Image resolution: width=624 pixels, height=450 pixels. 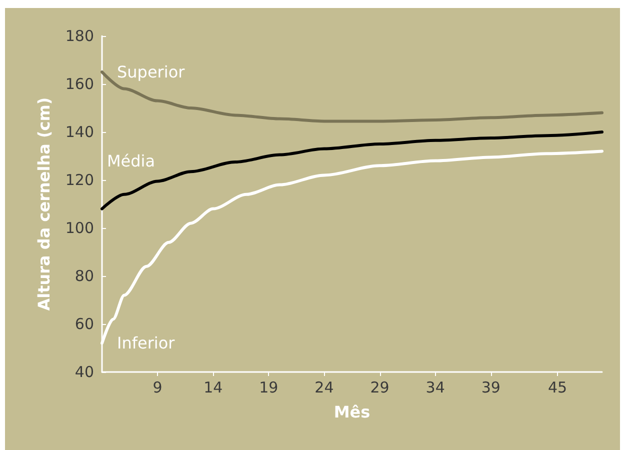 I want to click on x-axis-title: Mês, so click(x=352, y=412).